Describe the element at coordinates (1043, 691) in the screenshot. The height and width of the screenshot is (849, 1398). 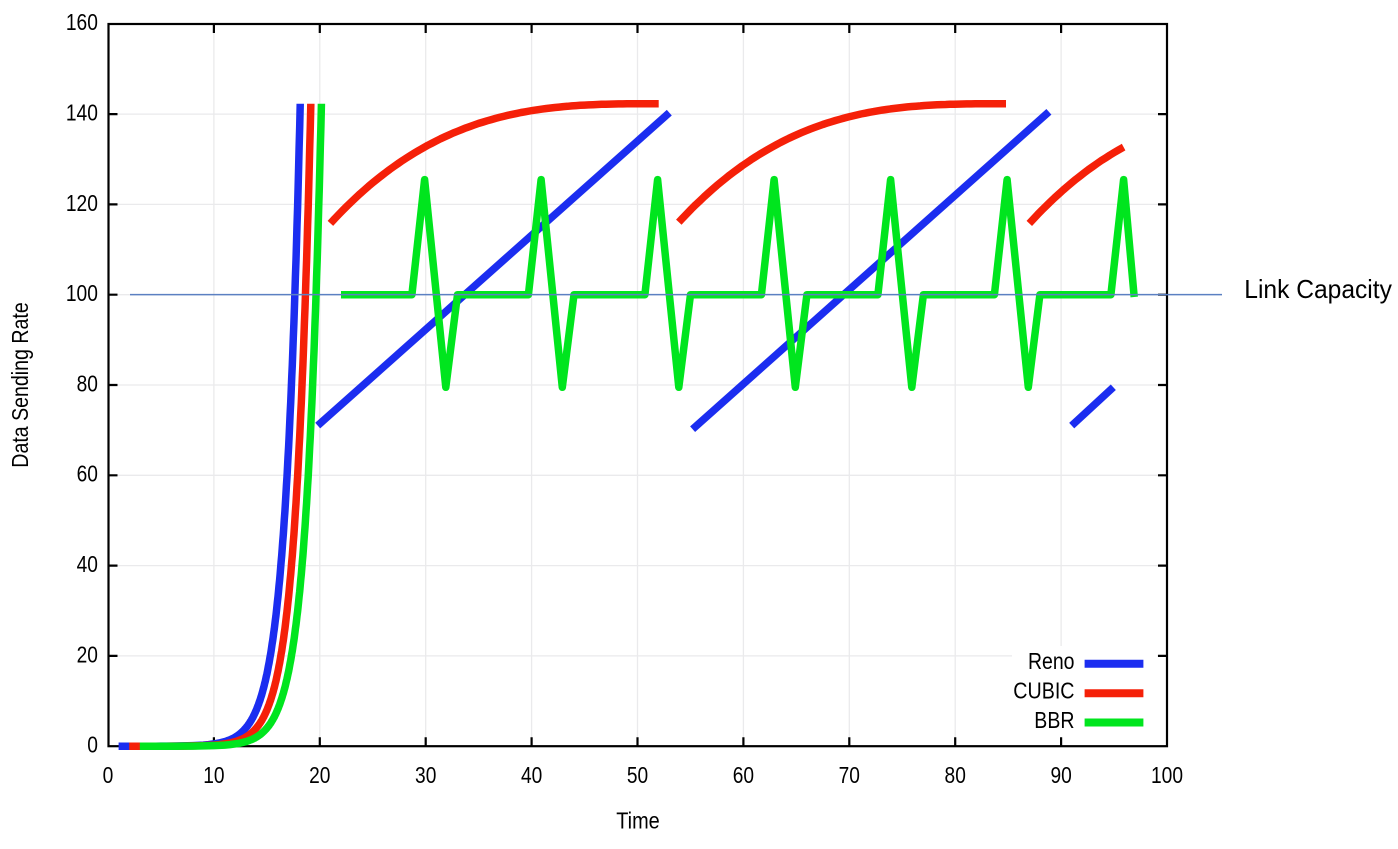
I see `svg-text: CUBIC` at that location.